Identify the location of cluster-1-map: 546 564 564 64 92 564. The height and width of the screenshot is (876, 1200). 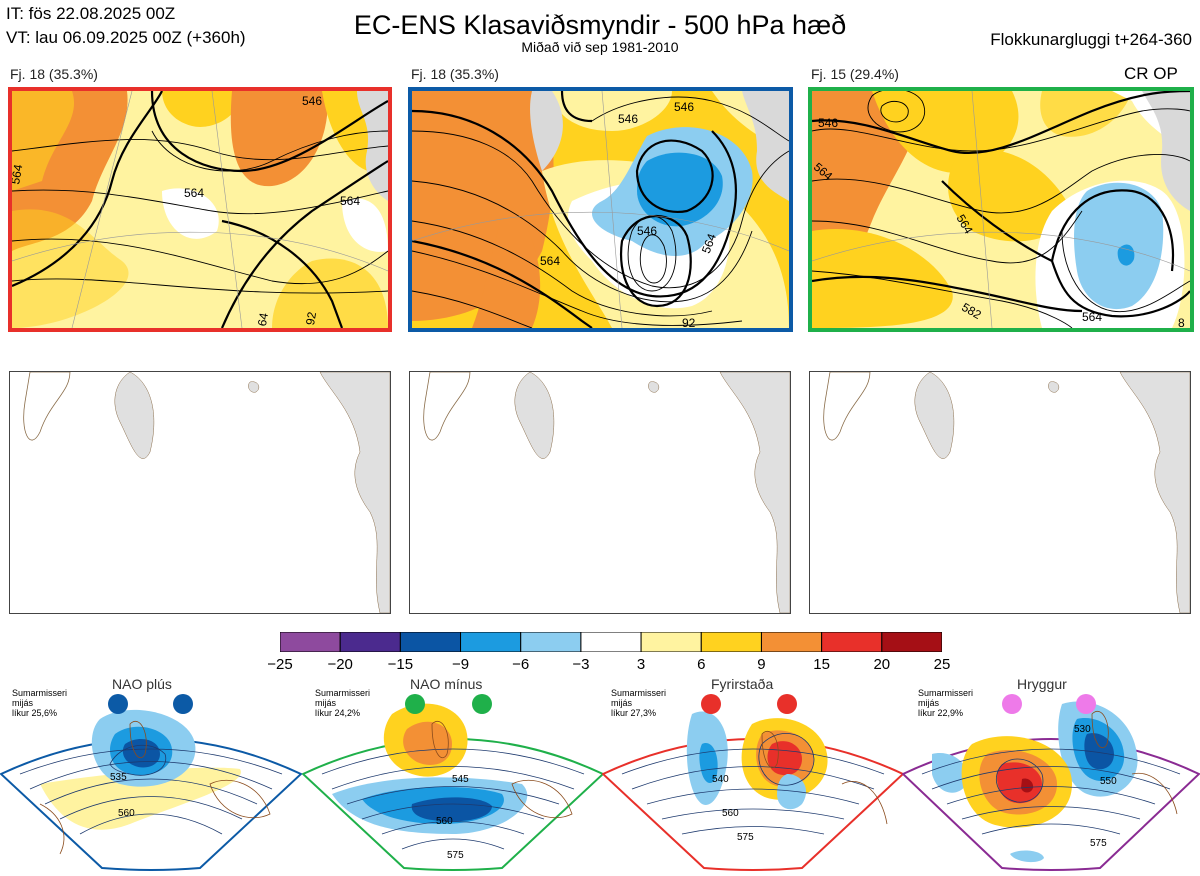
(200, 209).